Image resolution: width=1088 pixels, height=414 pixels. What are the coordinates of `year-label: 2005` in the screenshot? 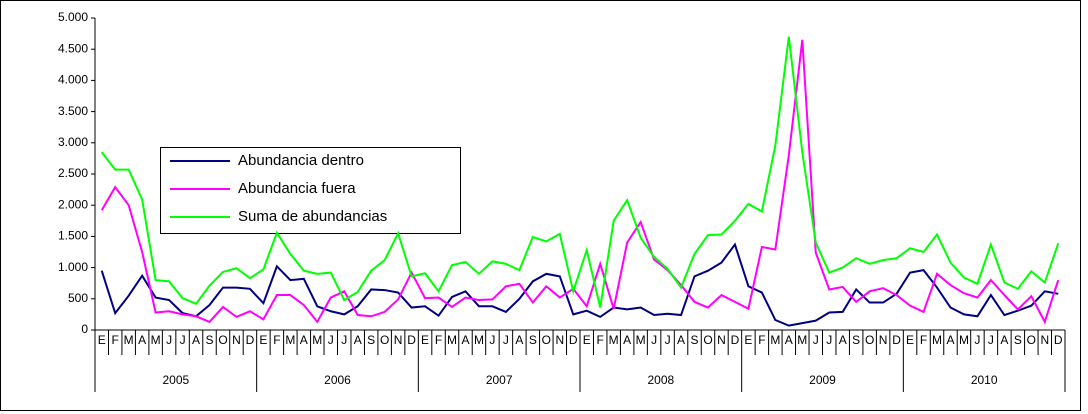 It's located at (175, 380).